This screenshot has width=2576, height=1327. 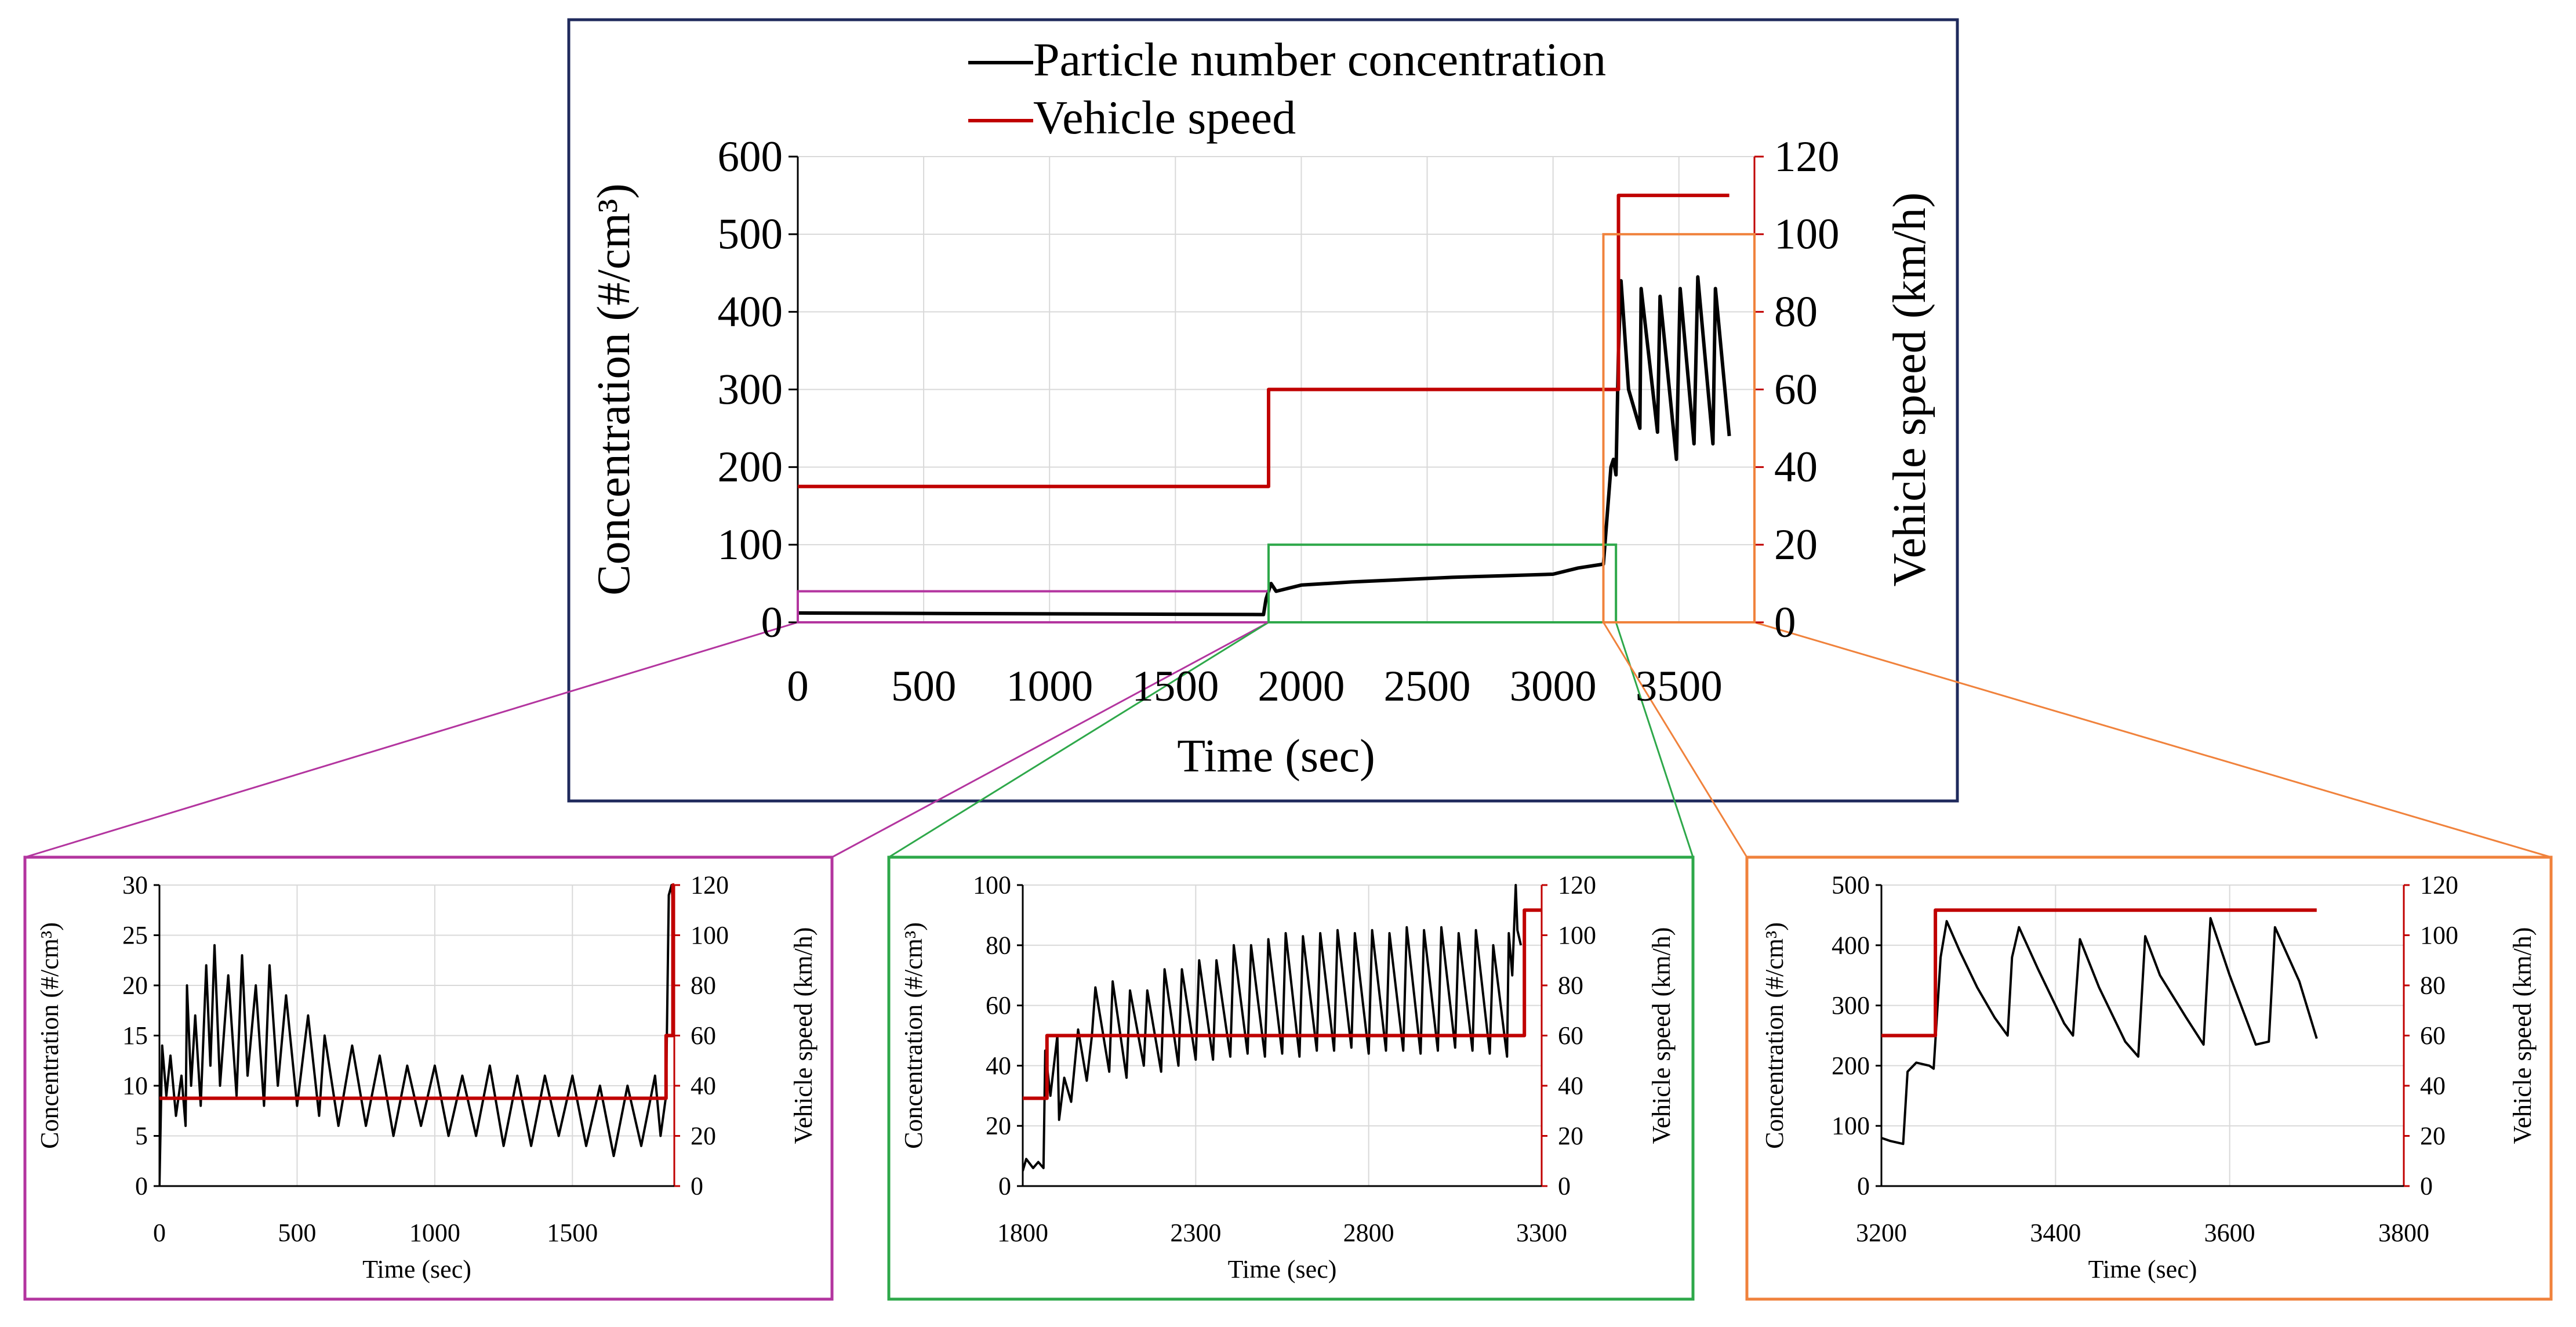 I want to click on zoom-box-orange, so click(x=1679, y=428).